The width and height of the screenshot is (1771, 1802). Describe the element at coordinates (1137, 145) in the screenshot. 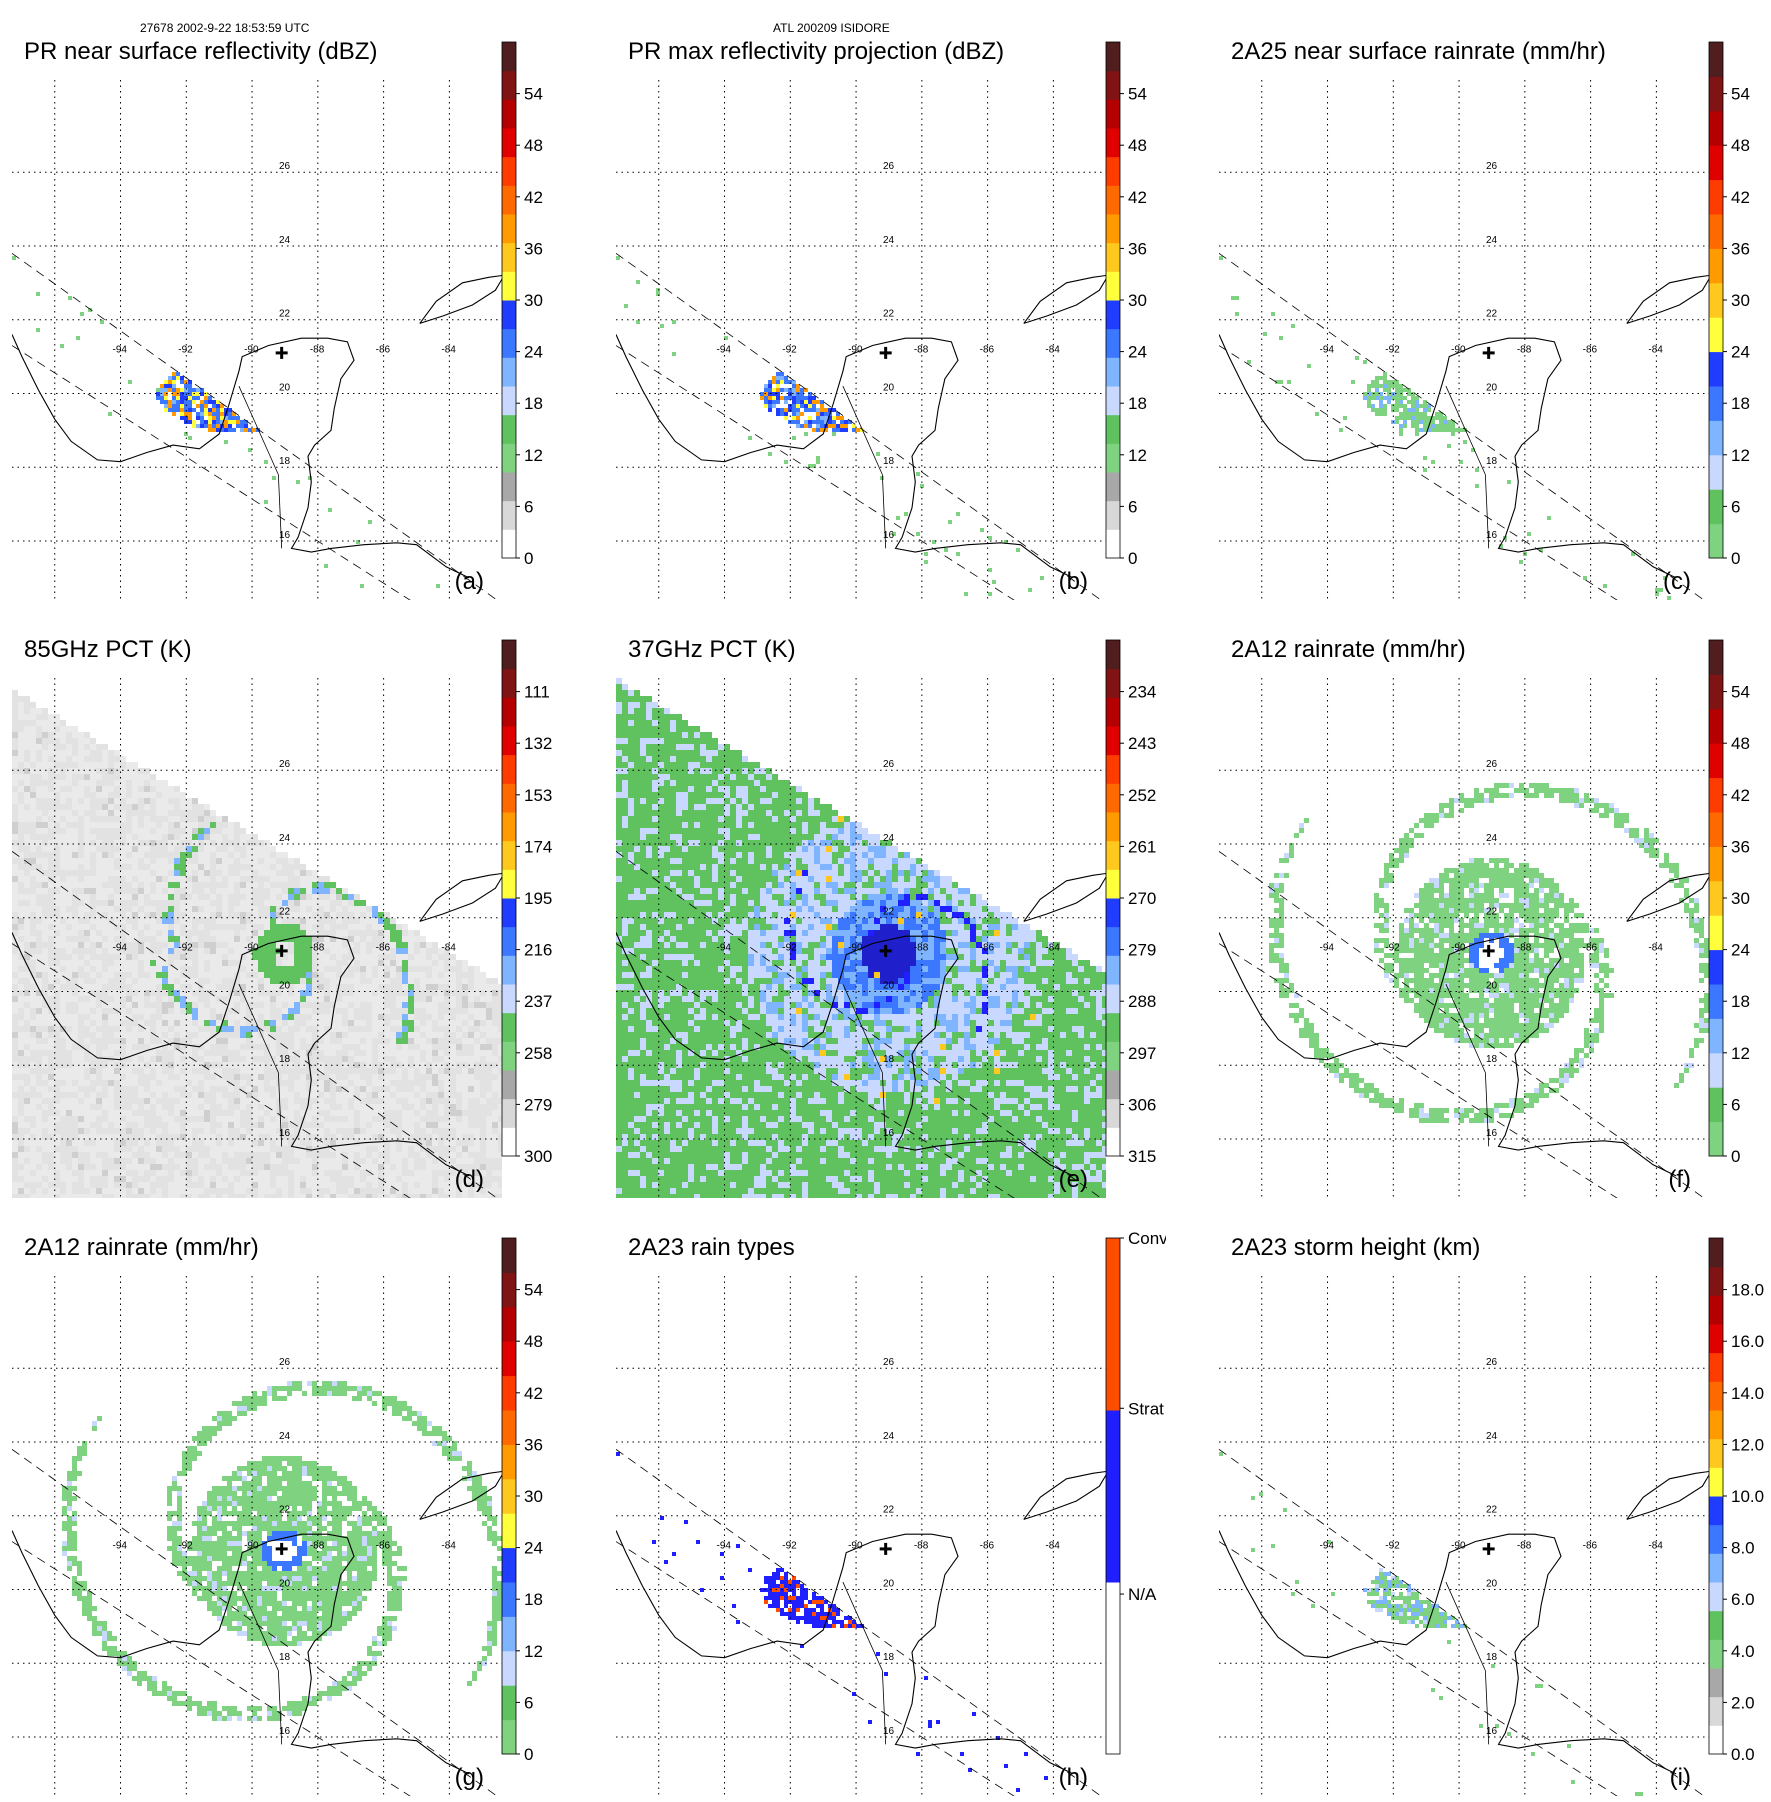

I see `colorbar-tick-label: 48` at that location.